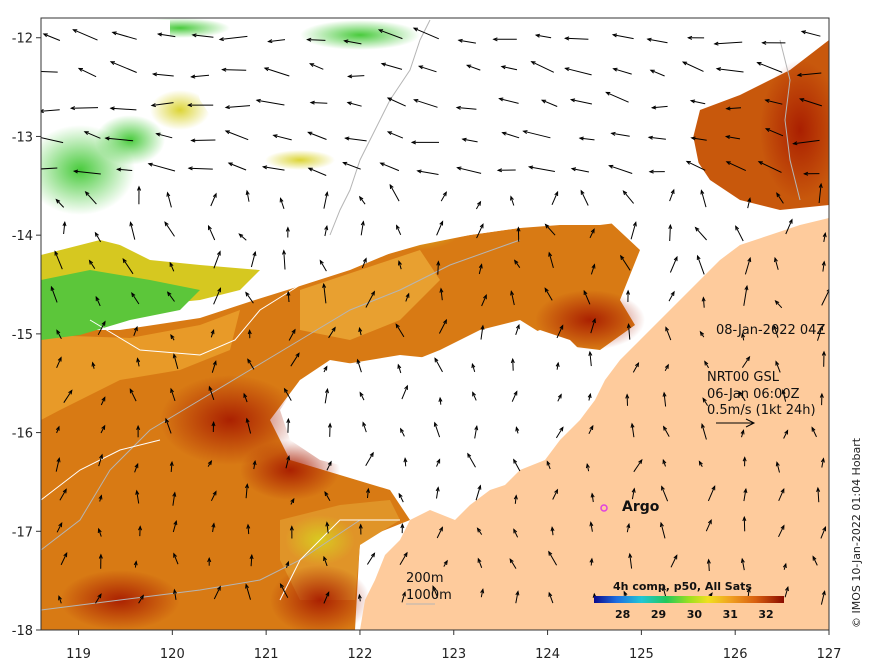 The image size is (872, 666). I want to click on x-tick-label: 124, so click(547, 654).